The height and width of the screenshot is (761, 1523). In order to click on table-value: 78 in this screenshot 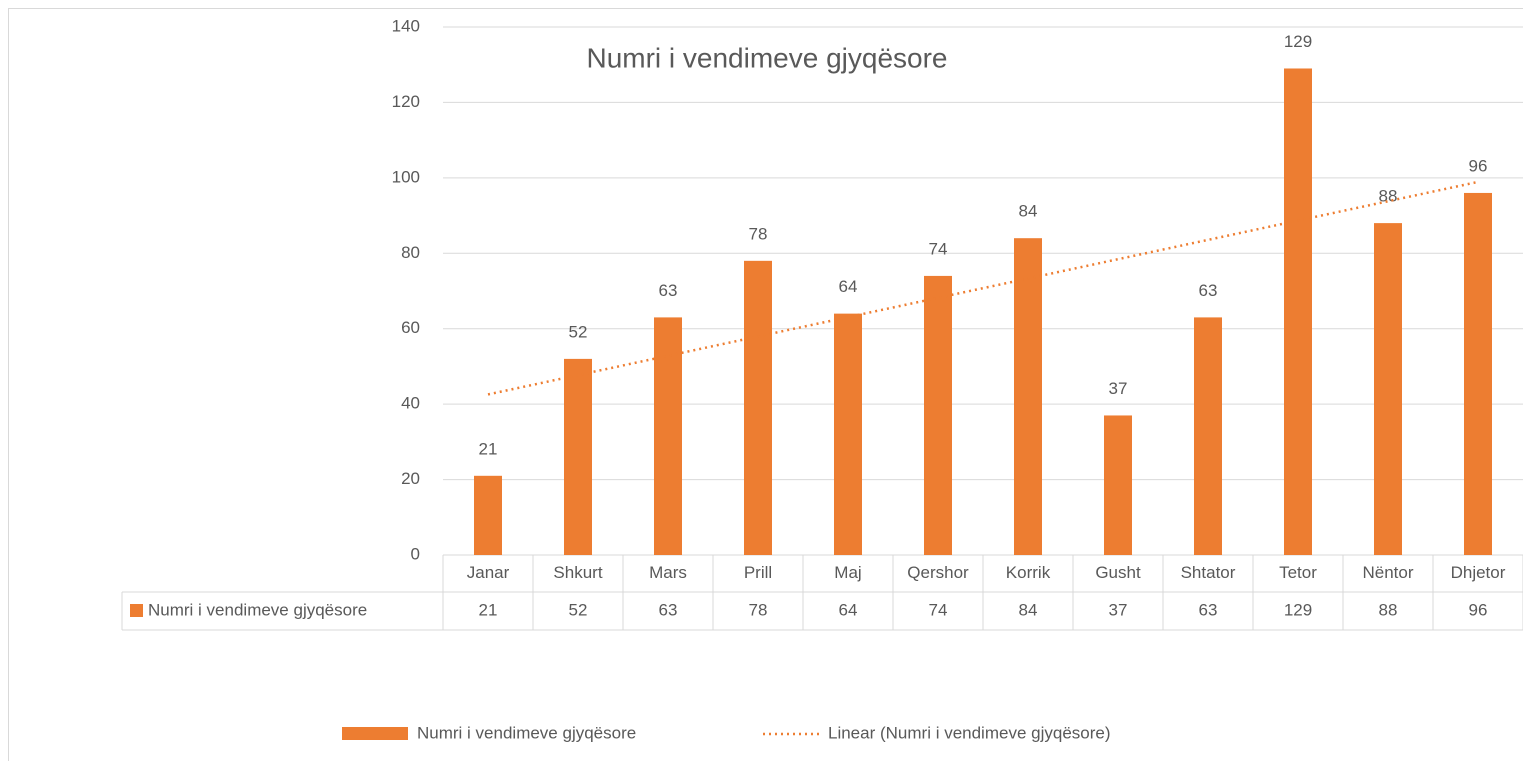, I will do `click(758, 609)`.